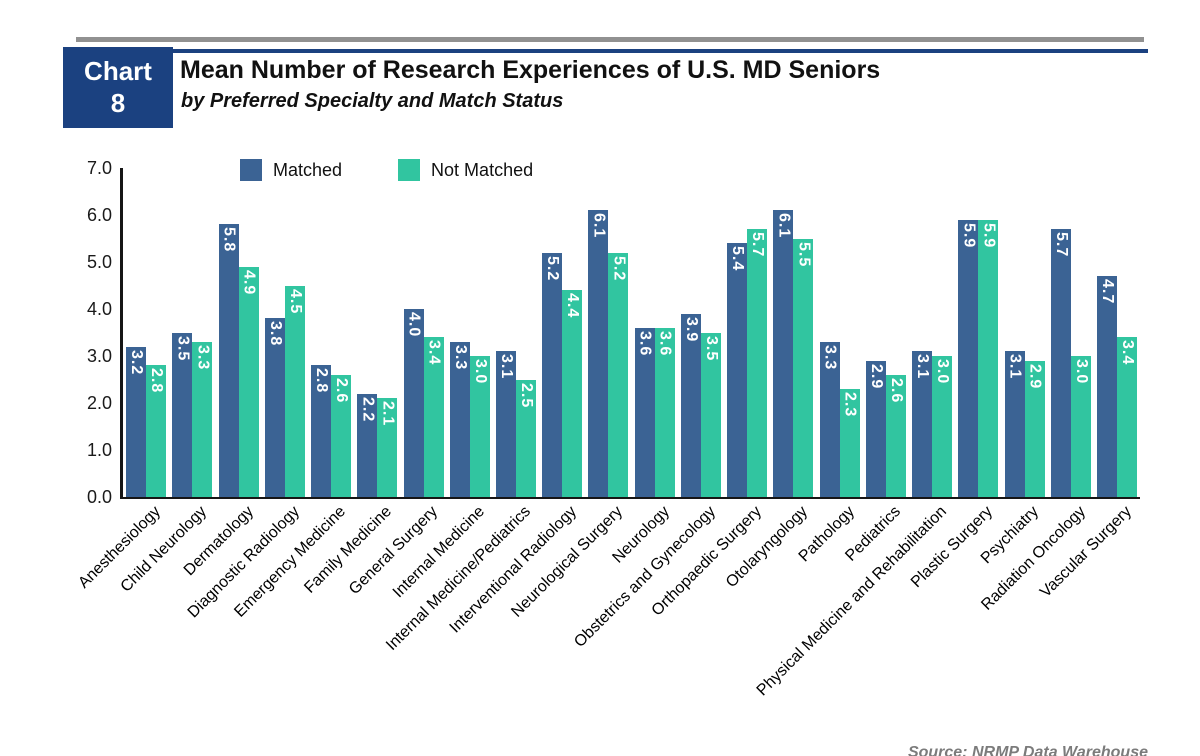  I want to click on not-matched-legend-label: Not Matched, so click(482, 169).